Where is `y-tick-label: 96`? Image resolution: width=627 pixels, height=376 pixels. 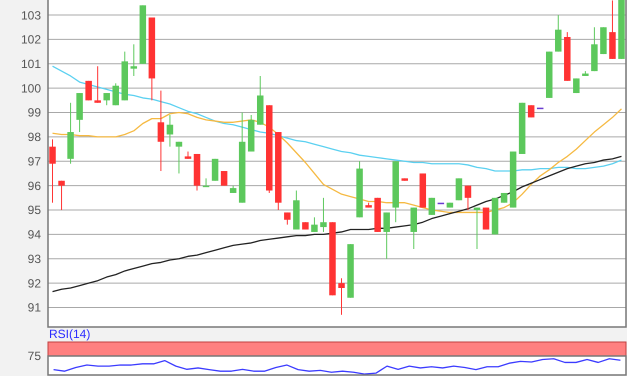 y-tick-label: 96 is located at coordinates (35, 185).